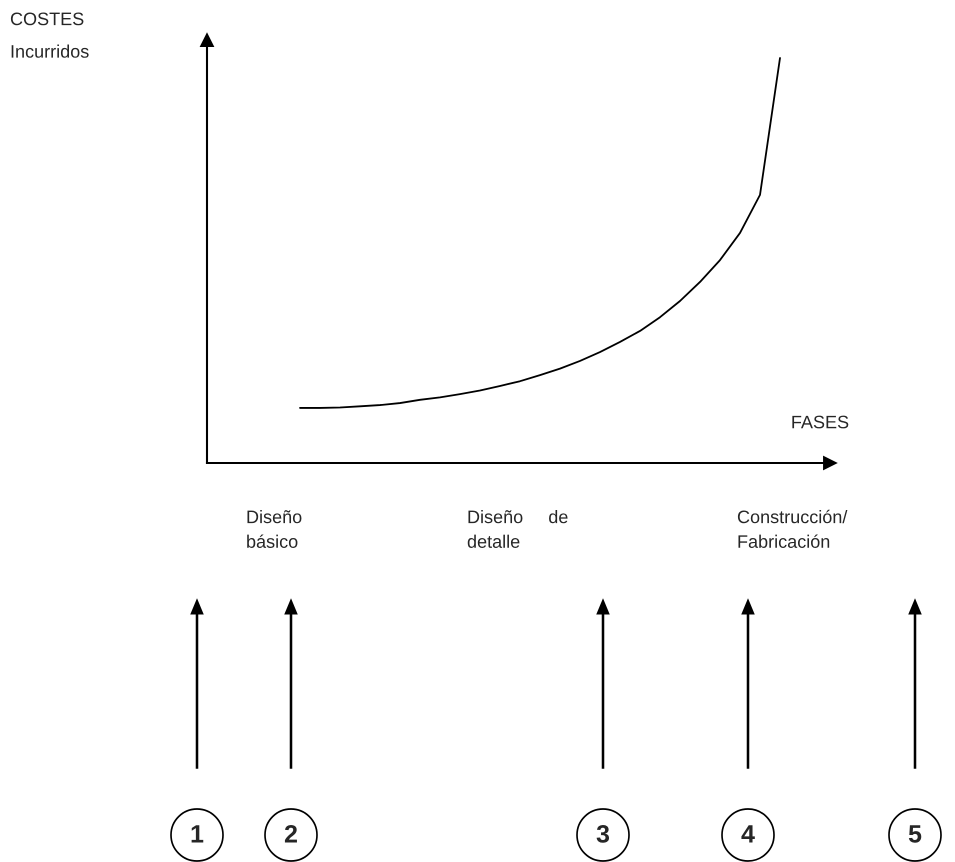  What do you see at coordinates (748, 833) in the screenshot?
I see `text: 4` at bounding box center [748, 833].